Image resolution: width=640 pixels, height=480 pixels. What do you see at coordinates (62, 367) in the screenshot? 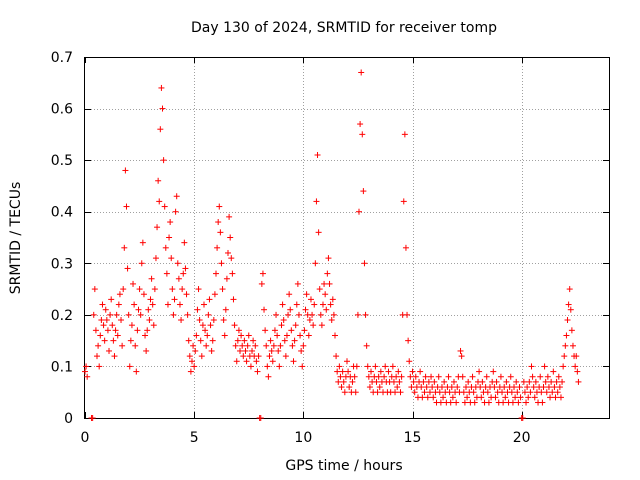
I see `y-tick-label: 0.1` at bounding box center [62, 367].